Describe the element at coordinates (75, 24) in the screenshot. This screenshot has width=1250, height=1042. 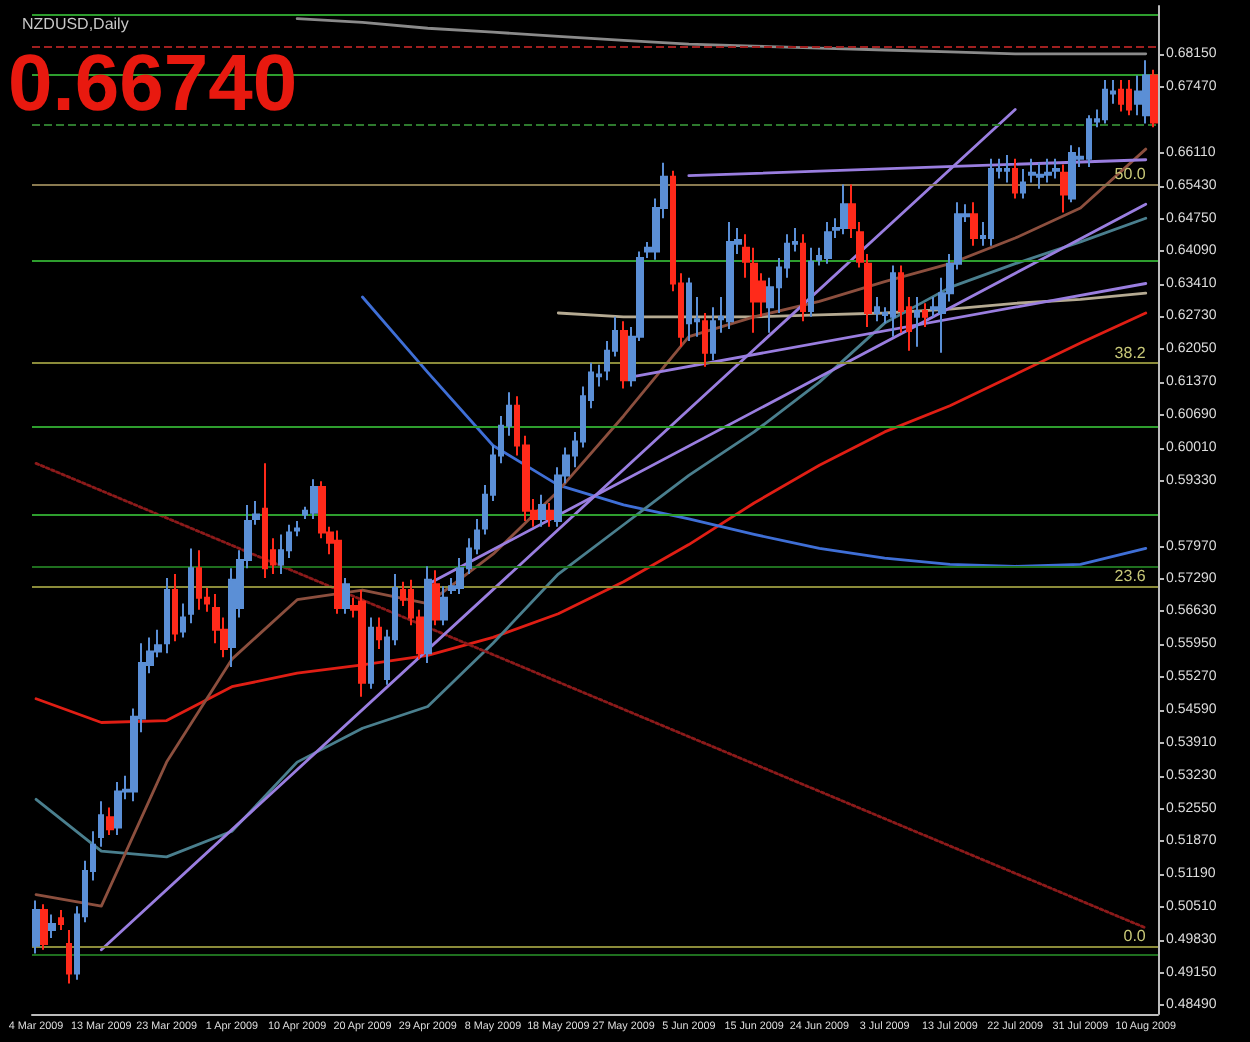
I see `text: NZDUSD,Daily` at that location.